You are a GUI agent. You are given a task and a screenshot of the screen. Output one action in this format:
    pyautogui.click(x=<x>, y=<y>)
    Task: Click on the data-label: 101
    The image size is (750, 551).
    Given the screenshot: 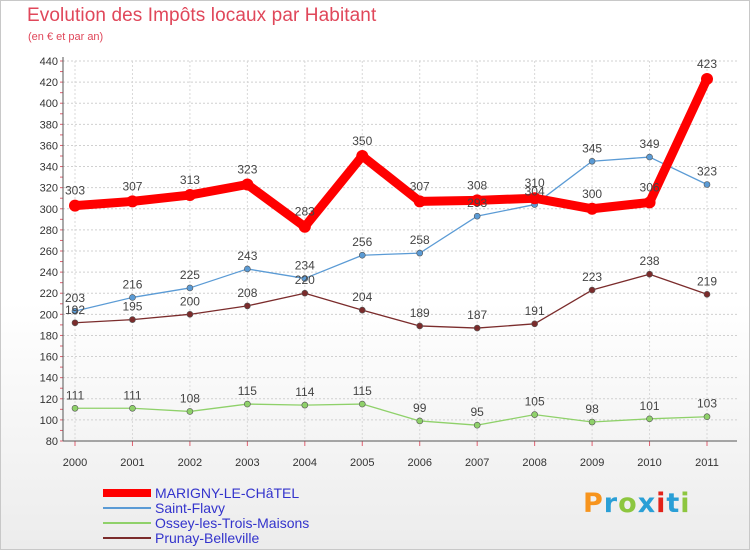 What is the action you would take?
    pyautogui.click(x=650, y=406)
    